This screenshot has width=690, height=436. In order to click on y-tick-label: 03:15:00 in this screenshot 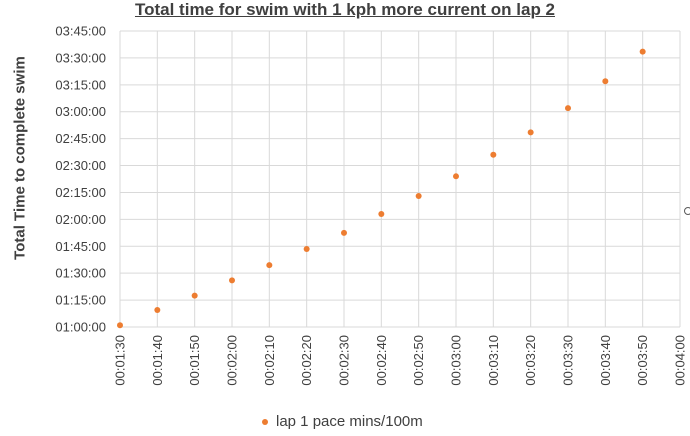, I will do `click(80, 84)`.